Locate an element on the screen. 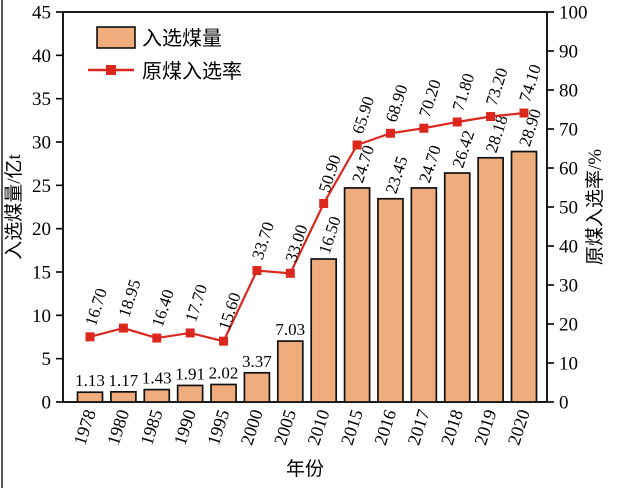 The height and width of the screenshot is (493, 619). x-tick-label: 2020 is located at coordinates (519, 427).